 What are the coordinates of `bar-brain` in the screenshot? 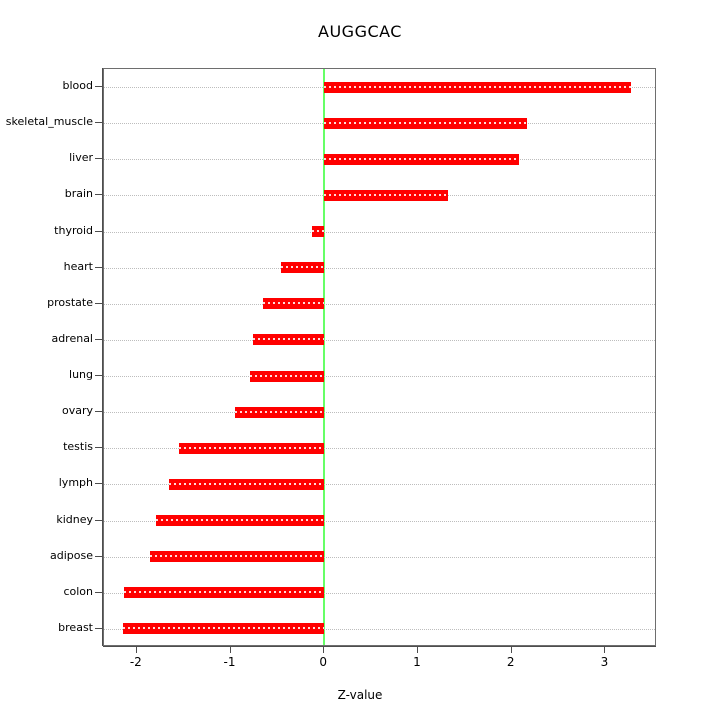 It's located at (386, 195).